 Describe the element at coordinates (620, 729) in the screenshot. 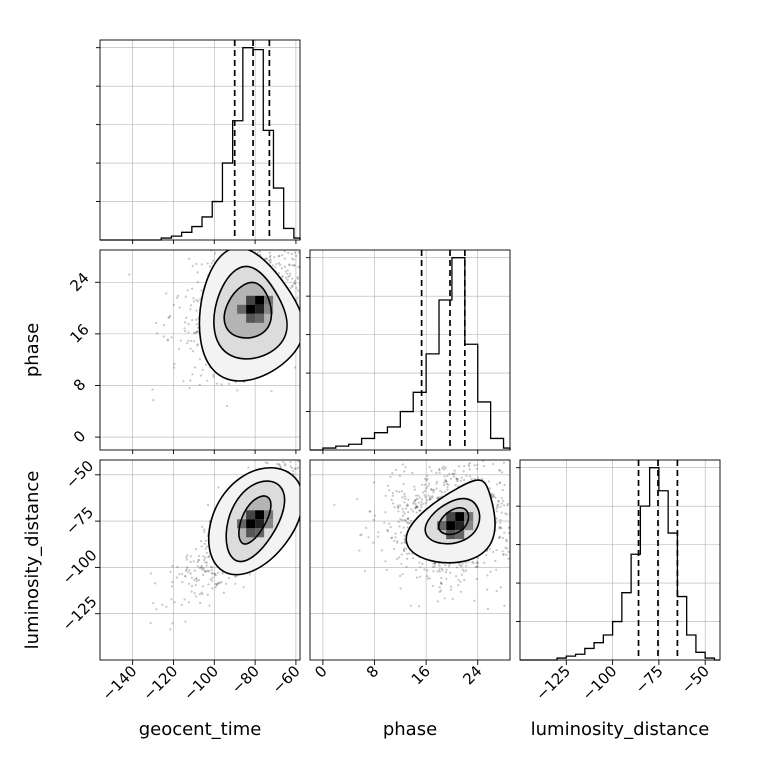

I see `x-axis-label: luminosity_distance` at that location.